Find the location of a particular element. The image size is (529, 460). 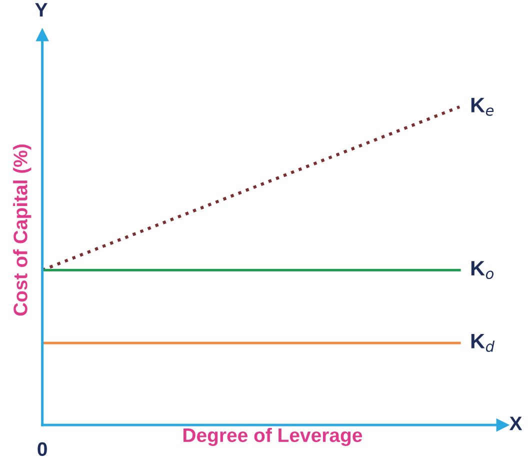

annotation: X is located at coordinates (515, 423).